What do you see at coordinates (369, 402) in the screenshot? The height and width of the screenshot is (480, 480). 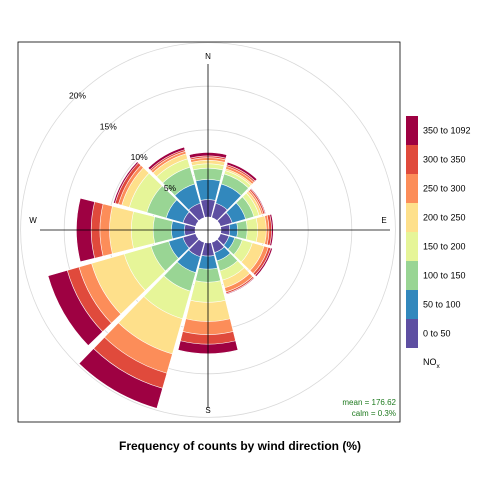 I see `stat-mean: mean = 176.62` at bounding box center [369, 402].